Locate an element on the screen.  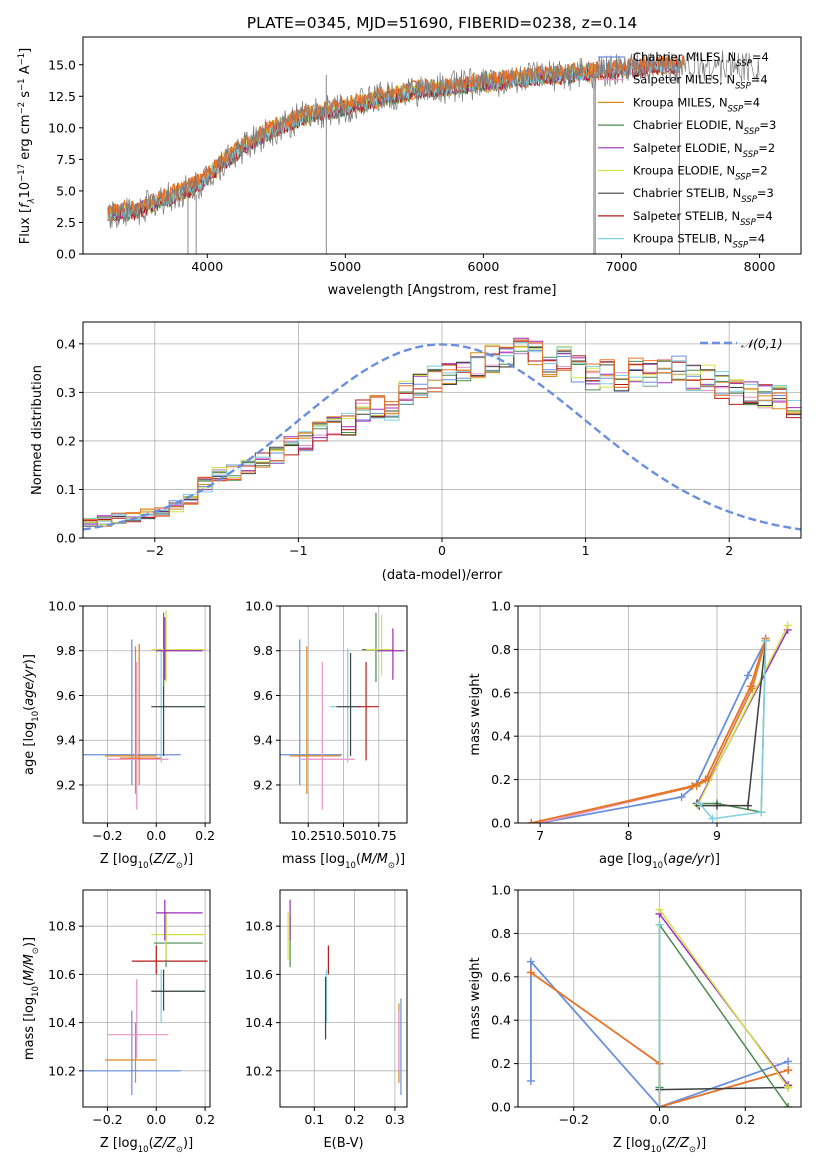
y-tick-label: 9.8 is located at coordinates (263, 650).